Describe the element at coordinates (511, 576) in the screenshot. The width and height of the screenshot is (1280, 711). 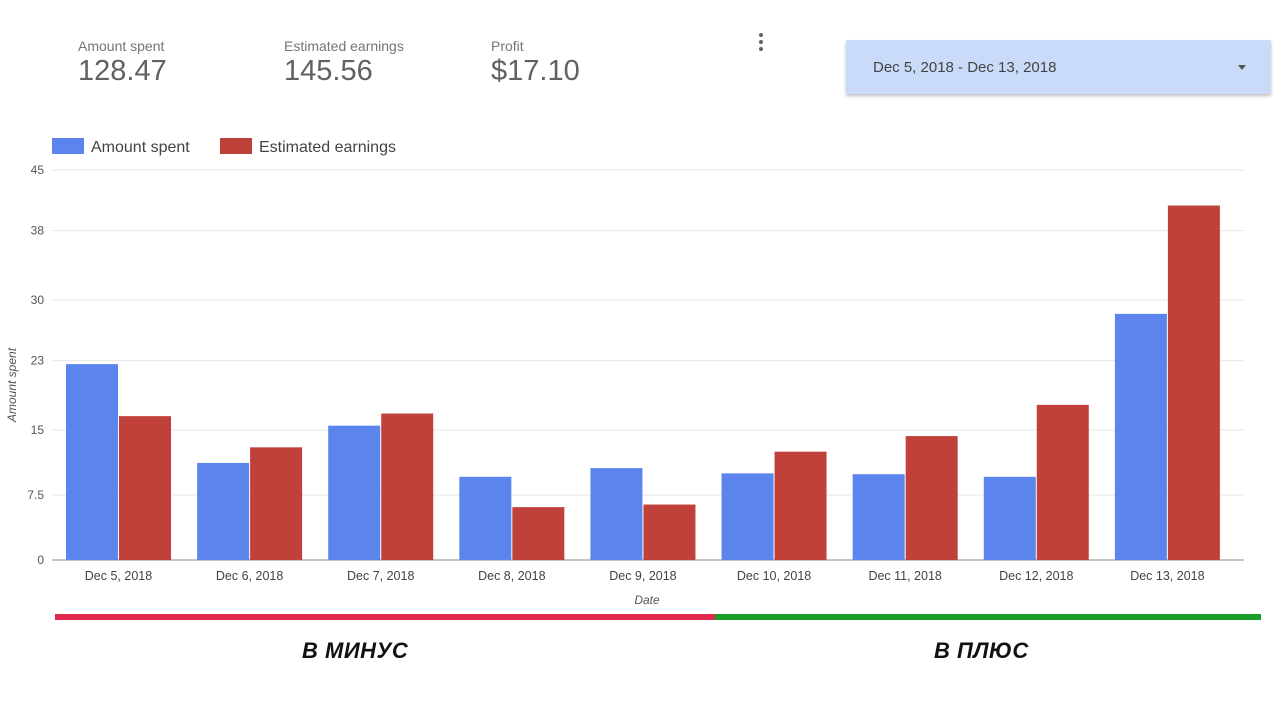
I see `x-tick-label: Dec 8, 2018` at that location.